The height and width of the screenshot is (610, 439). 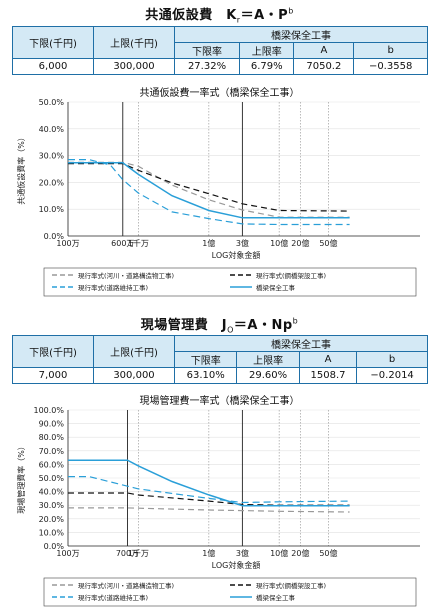 What do you see at coordinates (184, 325) in the screenshot?
I see `section2-title-main: 現場管理費 J` at bounding box center [184, 325].